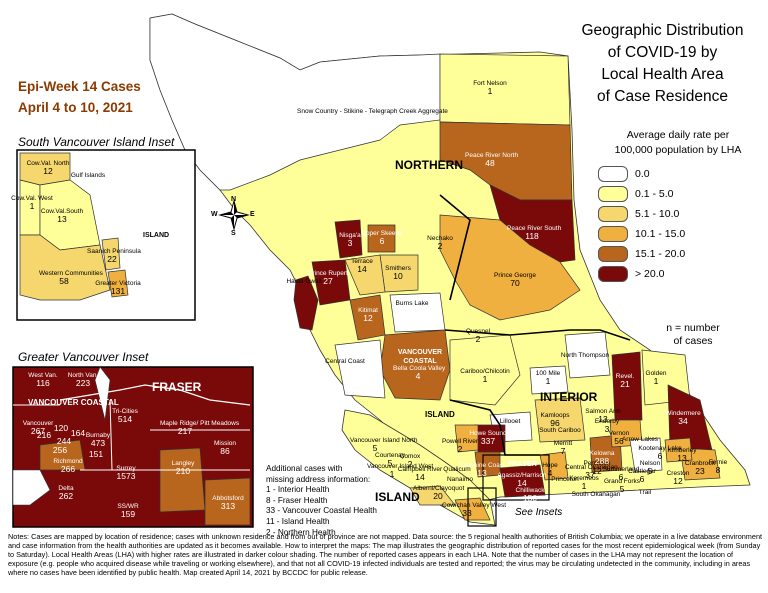 Image resolution: width=768 pixels, height=593 pixels. Describe the element at coordinates (472, 509) in the screenshot. I see `lha-cowichan` at that location.